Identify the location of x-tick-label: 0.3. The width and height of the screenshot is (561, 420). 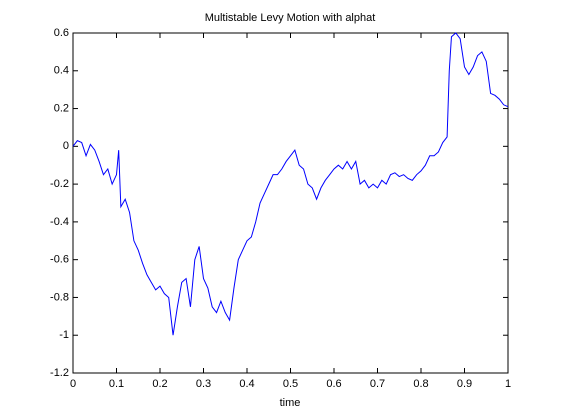
(203, 384).